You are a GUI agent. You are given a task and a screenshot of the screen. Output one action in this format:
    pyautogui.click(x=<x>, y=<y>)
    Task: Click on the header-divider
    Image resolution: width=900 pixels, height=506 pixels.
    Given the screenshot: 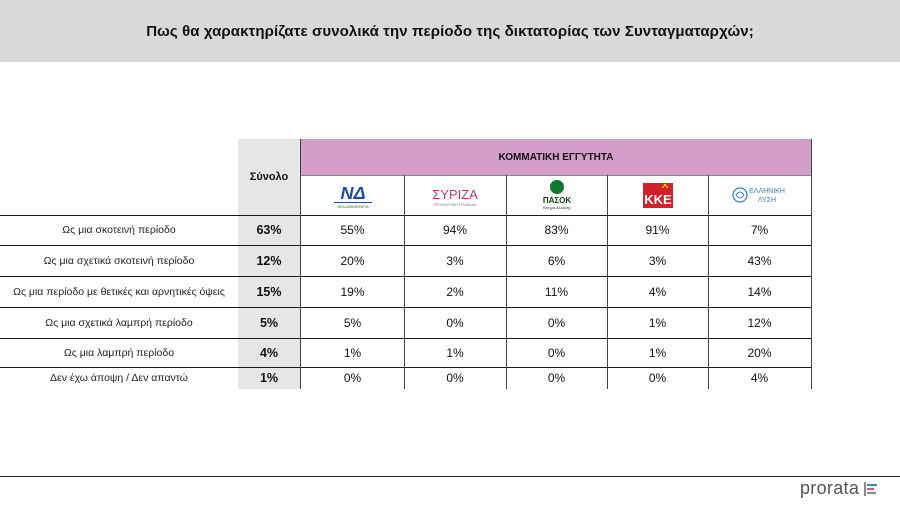 What is the action you would take?
    pyautogui.click(x=556, y=175)
    